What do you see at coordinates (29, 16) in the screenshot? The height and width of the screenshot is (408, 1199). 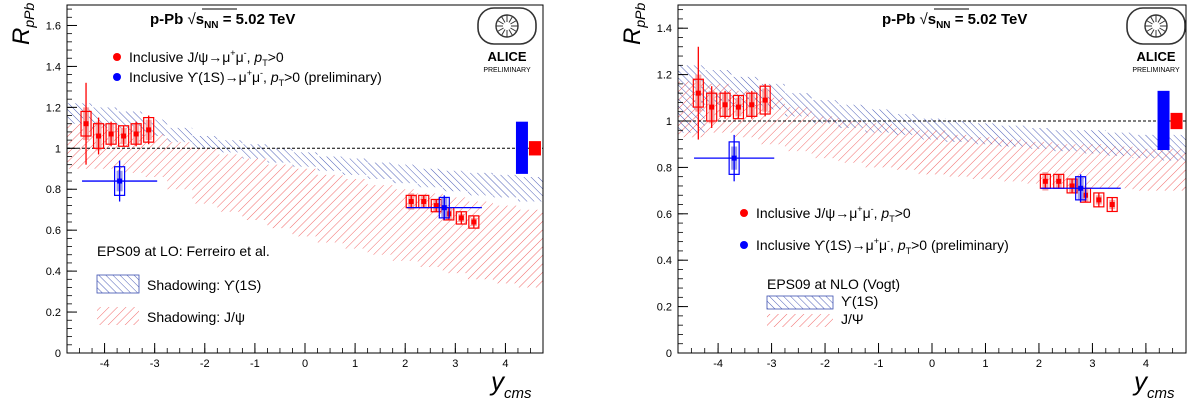 I see `y-axis-subscript: pPb` at bounding box center [29, 16].